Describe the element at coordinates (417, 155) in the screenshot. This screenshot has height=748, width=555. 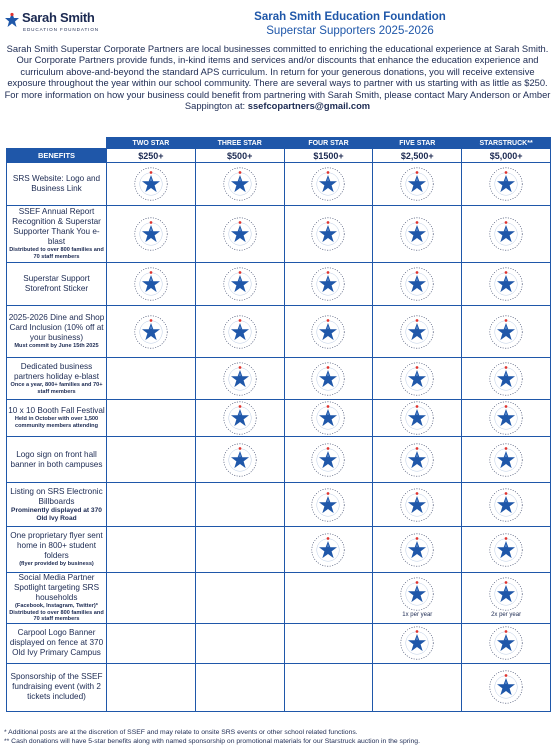
I see `tier-price-4: $2,500+` at that location.